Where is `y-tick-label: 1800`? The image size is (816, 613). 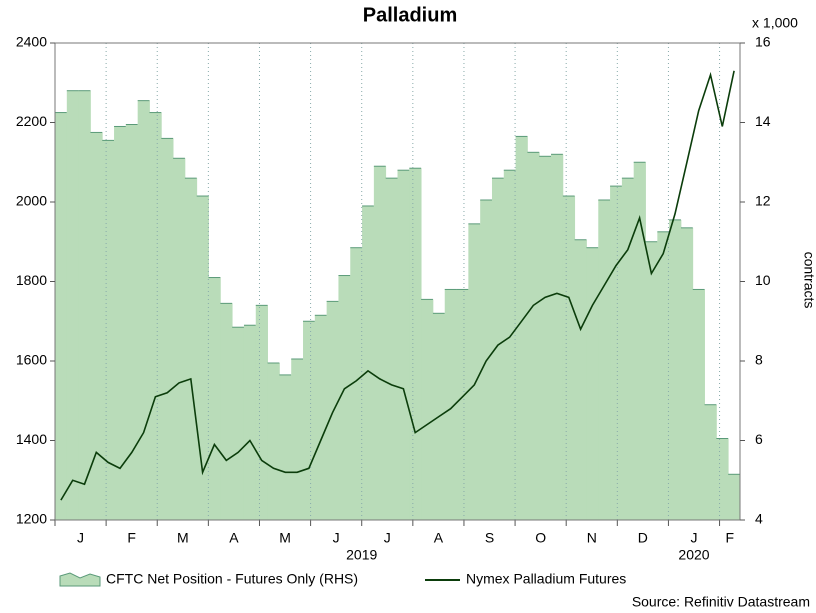 y-tick-label: 1800 is located at coordinates (31, 280).